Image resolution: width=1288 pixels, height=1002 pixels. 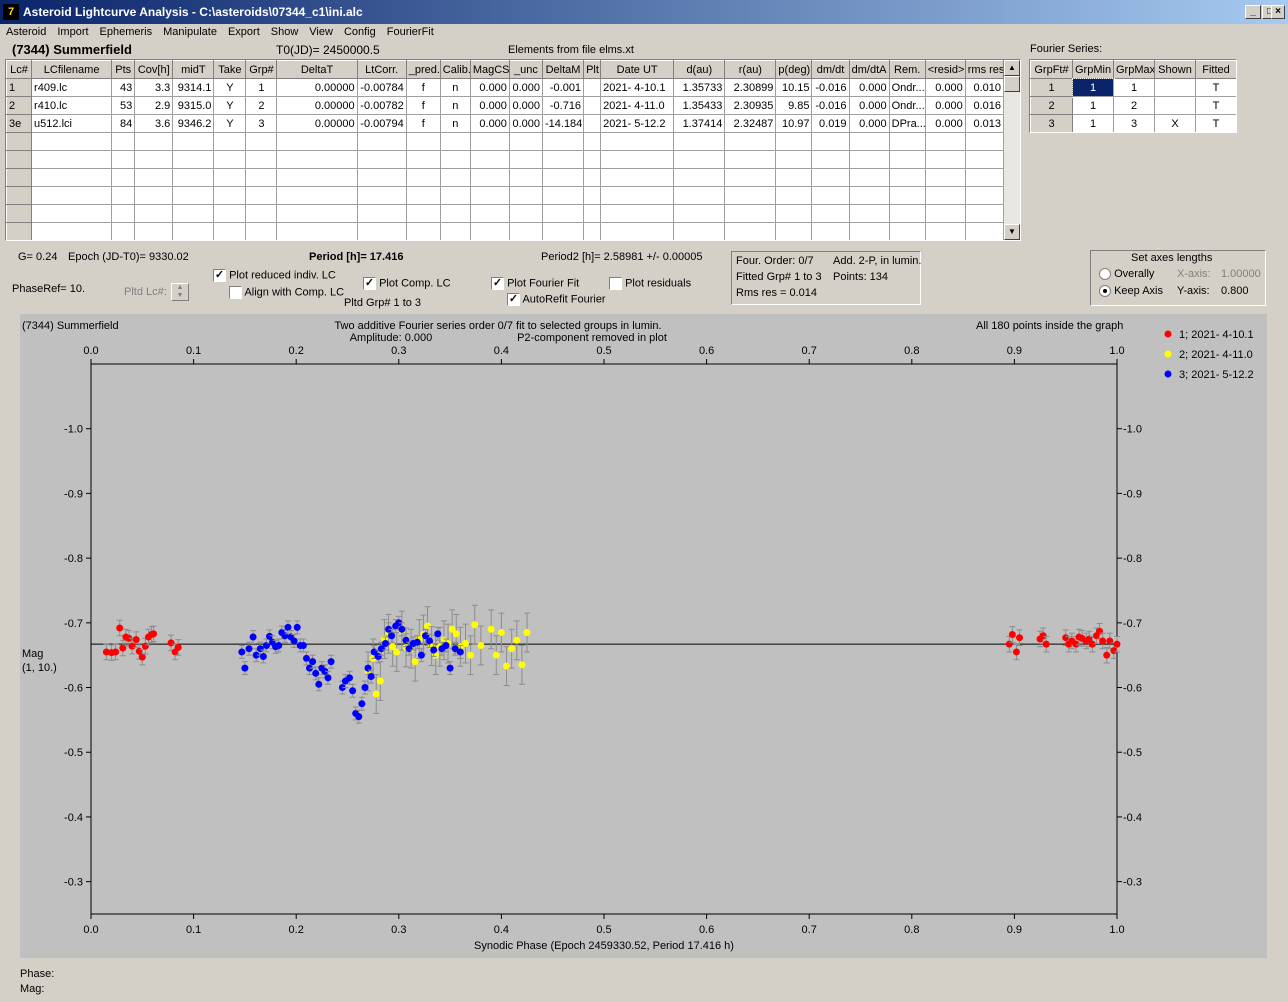 What do you see at coordinates (317, 87) in the screenshot?
I see `table-cell: 0.00000` at bounding box center [317, 87].